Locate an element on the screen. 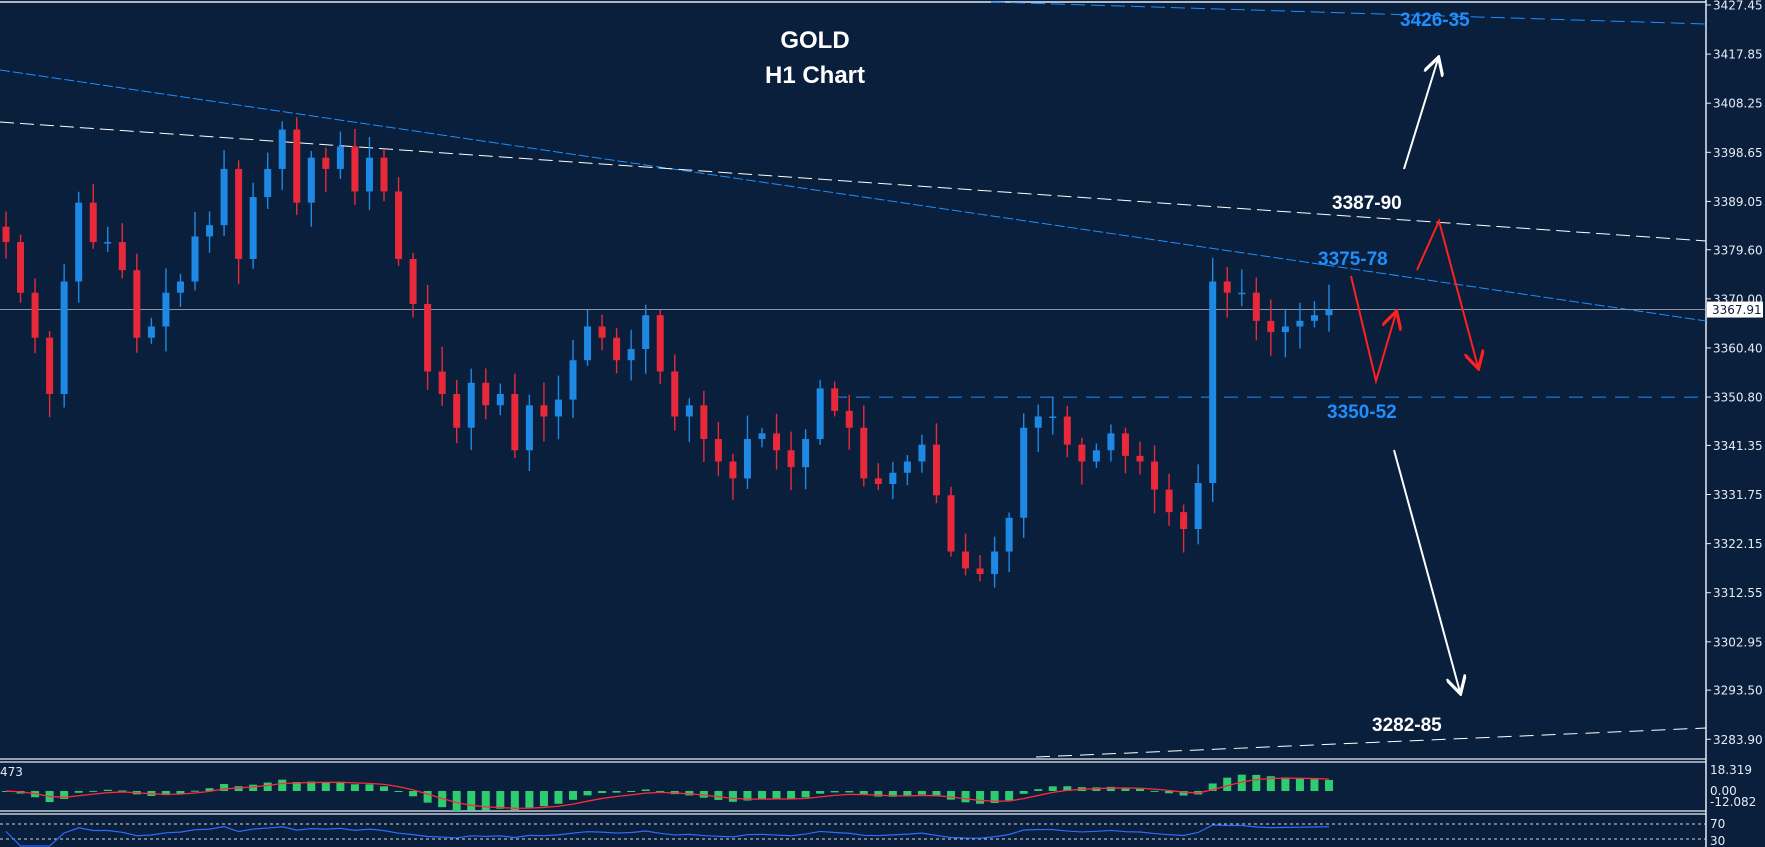 This screenshot has width=1765, height=847. bullish-arrow is located at coordinates (1420, 114).